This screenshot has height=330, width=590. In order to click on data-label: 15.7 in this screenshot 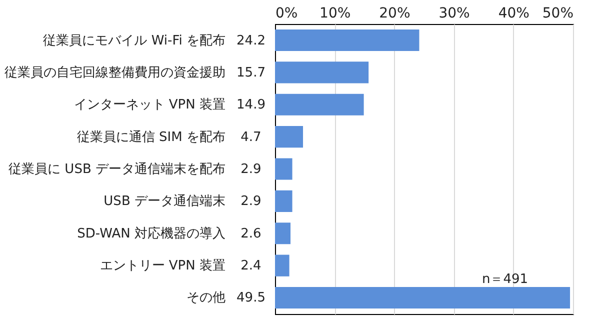, I will do `click(251, 72)`.